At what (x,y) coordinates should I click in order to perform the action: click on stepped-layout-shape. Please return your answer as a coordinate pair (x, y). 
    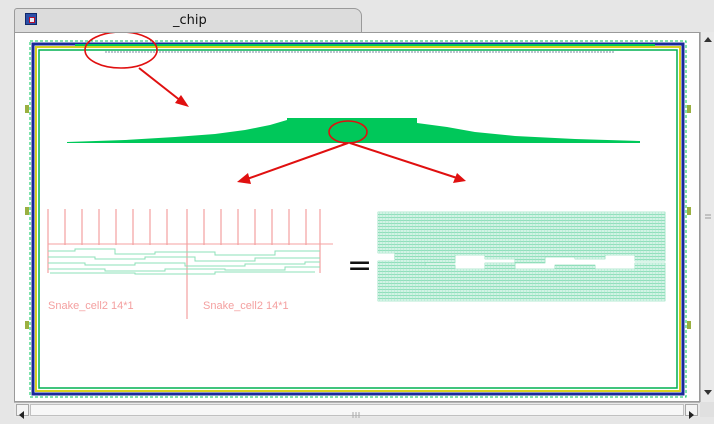
    Looking at the image, I should click on (353, 130).